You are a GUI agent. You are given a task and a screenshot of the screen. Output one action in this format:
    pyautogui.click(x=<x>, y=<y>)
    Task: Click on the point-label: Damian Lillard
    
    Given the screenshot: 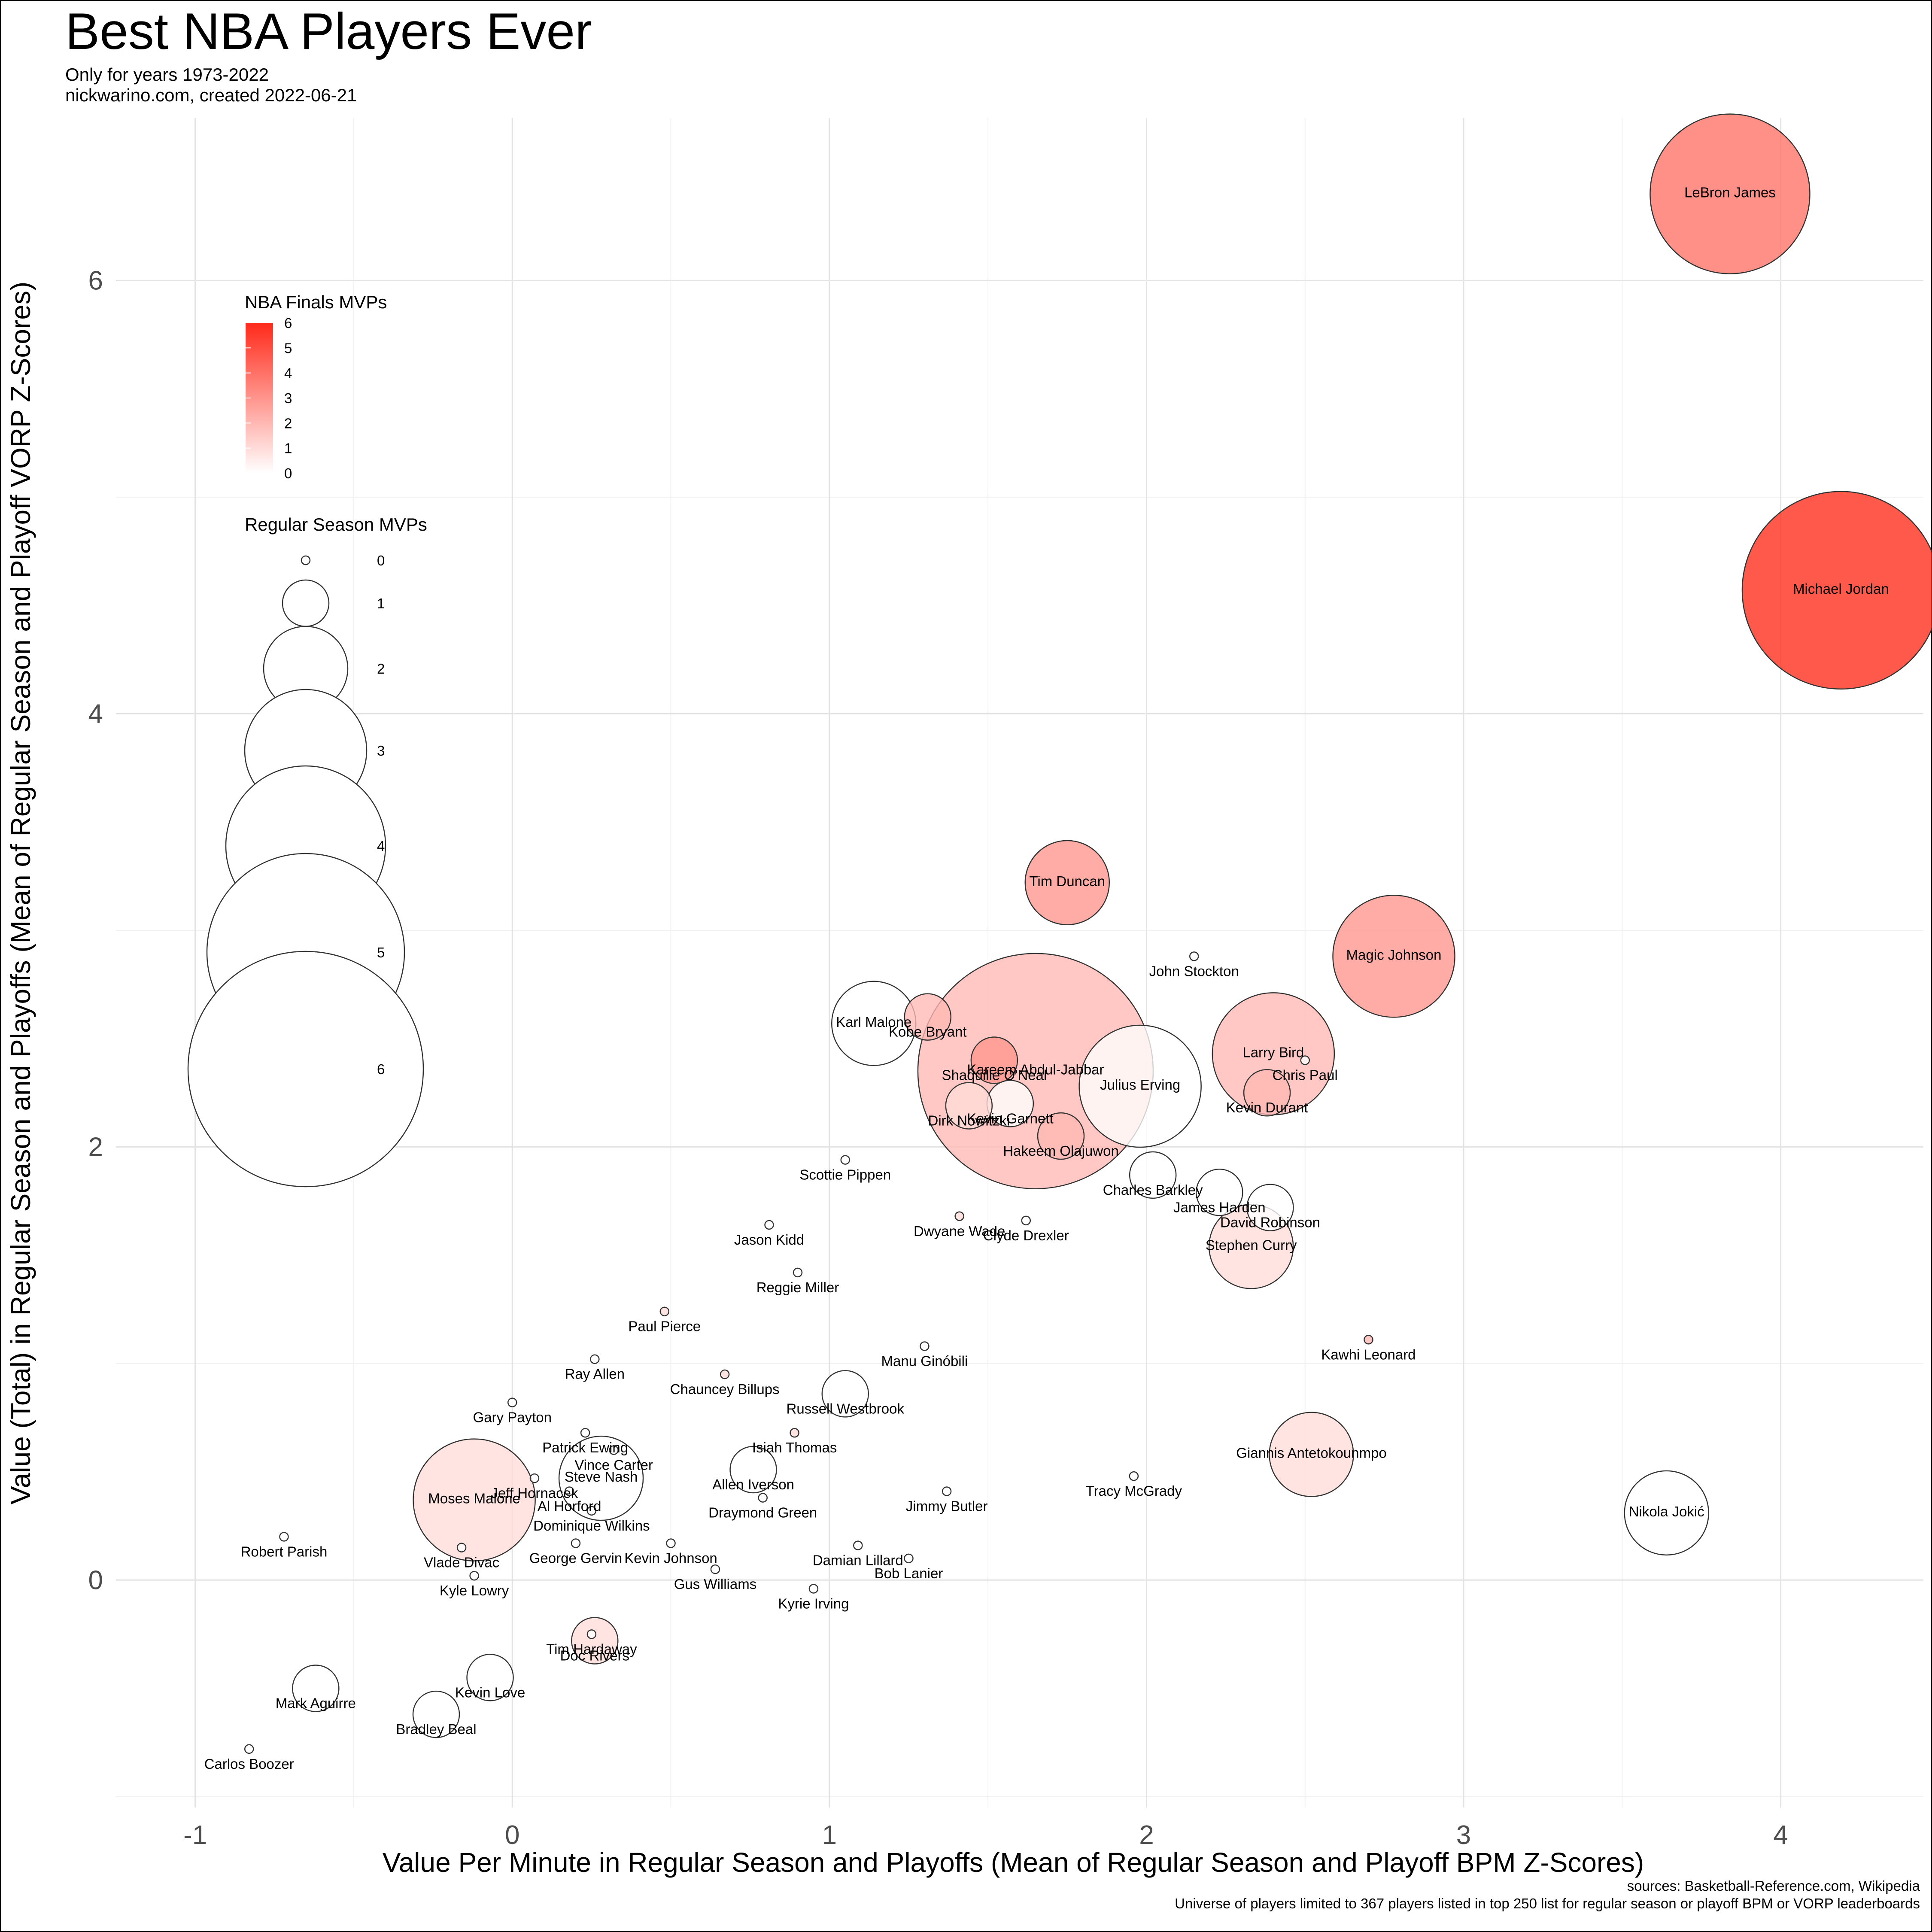 What is the action you would take?
    pyautogui.click(x=858, y=1560)
    